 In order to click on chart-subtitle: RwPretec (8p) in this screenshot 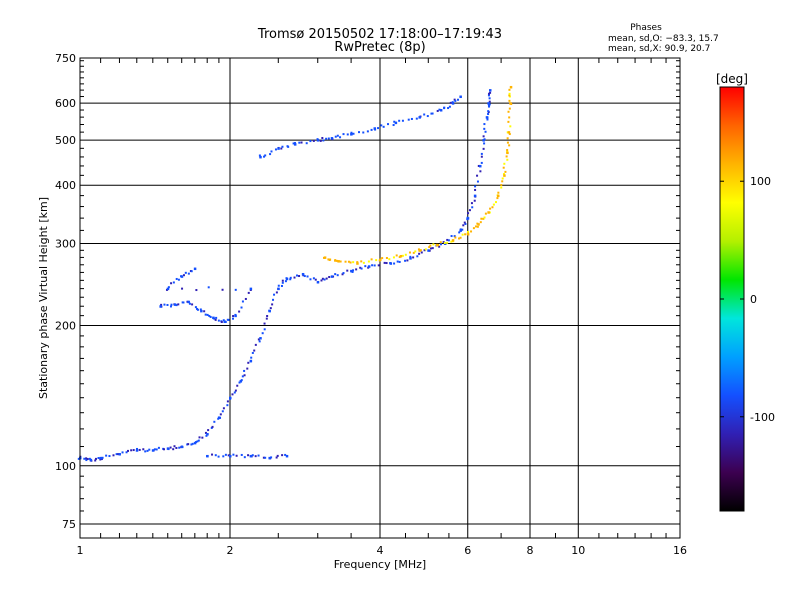, I will do `click(380, 47)`.